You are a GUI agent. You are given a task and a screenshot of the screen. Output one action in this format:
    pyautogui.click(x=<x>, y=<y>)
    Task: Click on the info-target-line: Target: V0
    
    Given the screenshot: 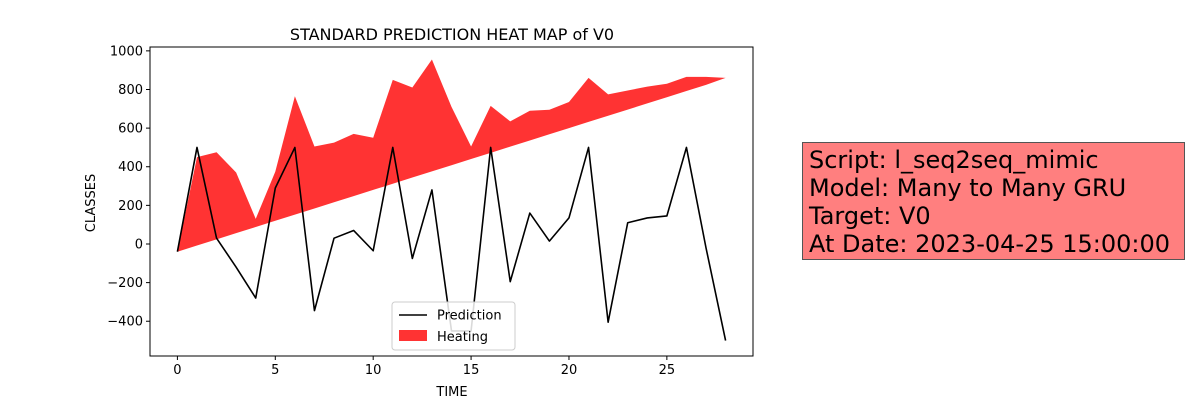 What is the action you would take?
    pyautogui.click(x=870, y=216)
    